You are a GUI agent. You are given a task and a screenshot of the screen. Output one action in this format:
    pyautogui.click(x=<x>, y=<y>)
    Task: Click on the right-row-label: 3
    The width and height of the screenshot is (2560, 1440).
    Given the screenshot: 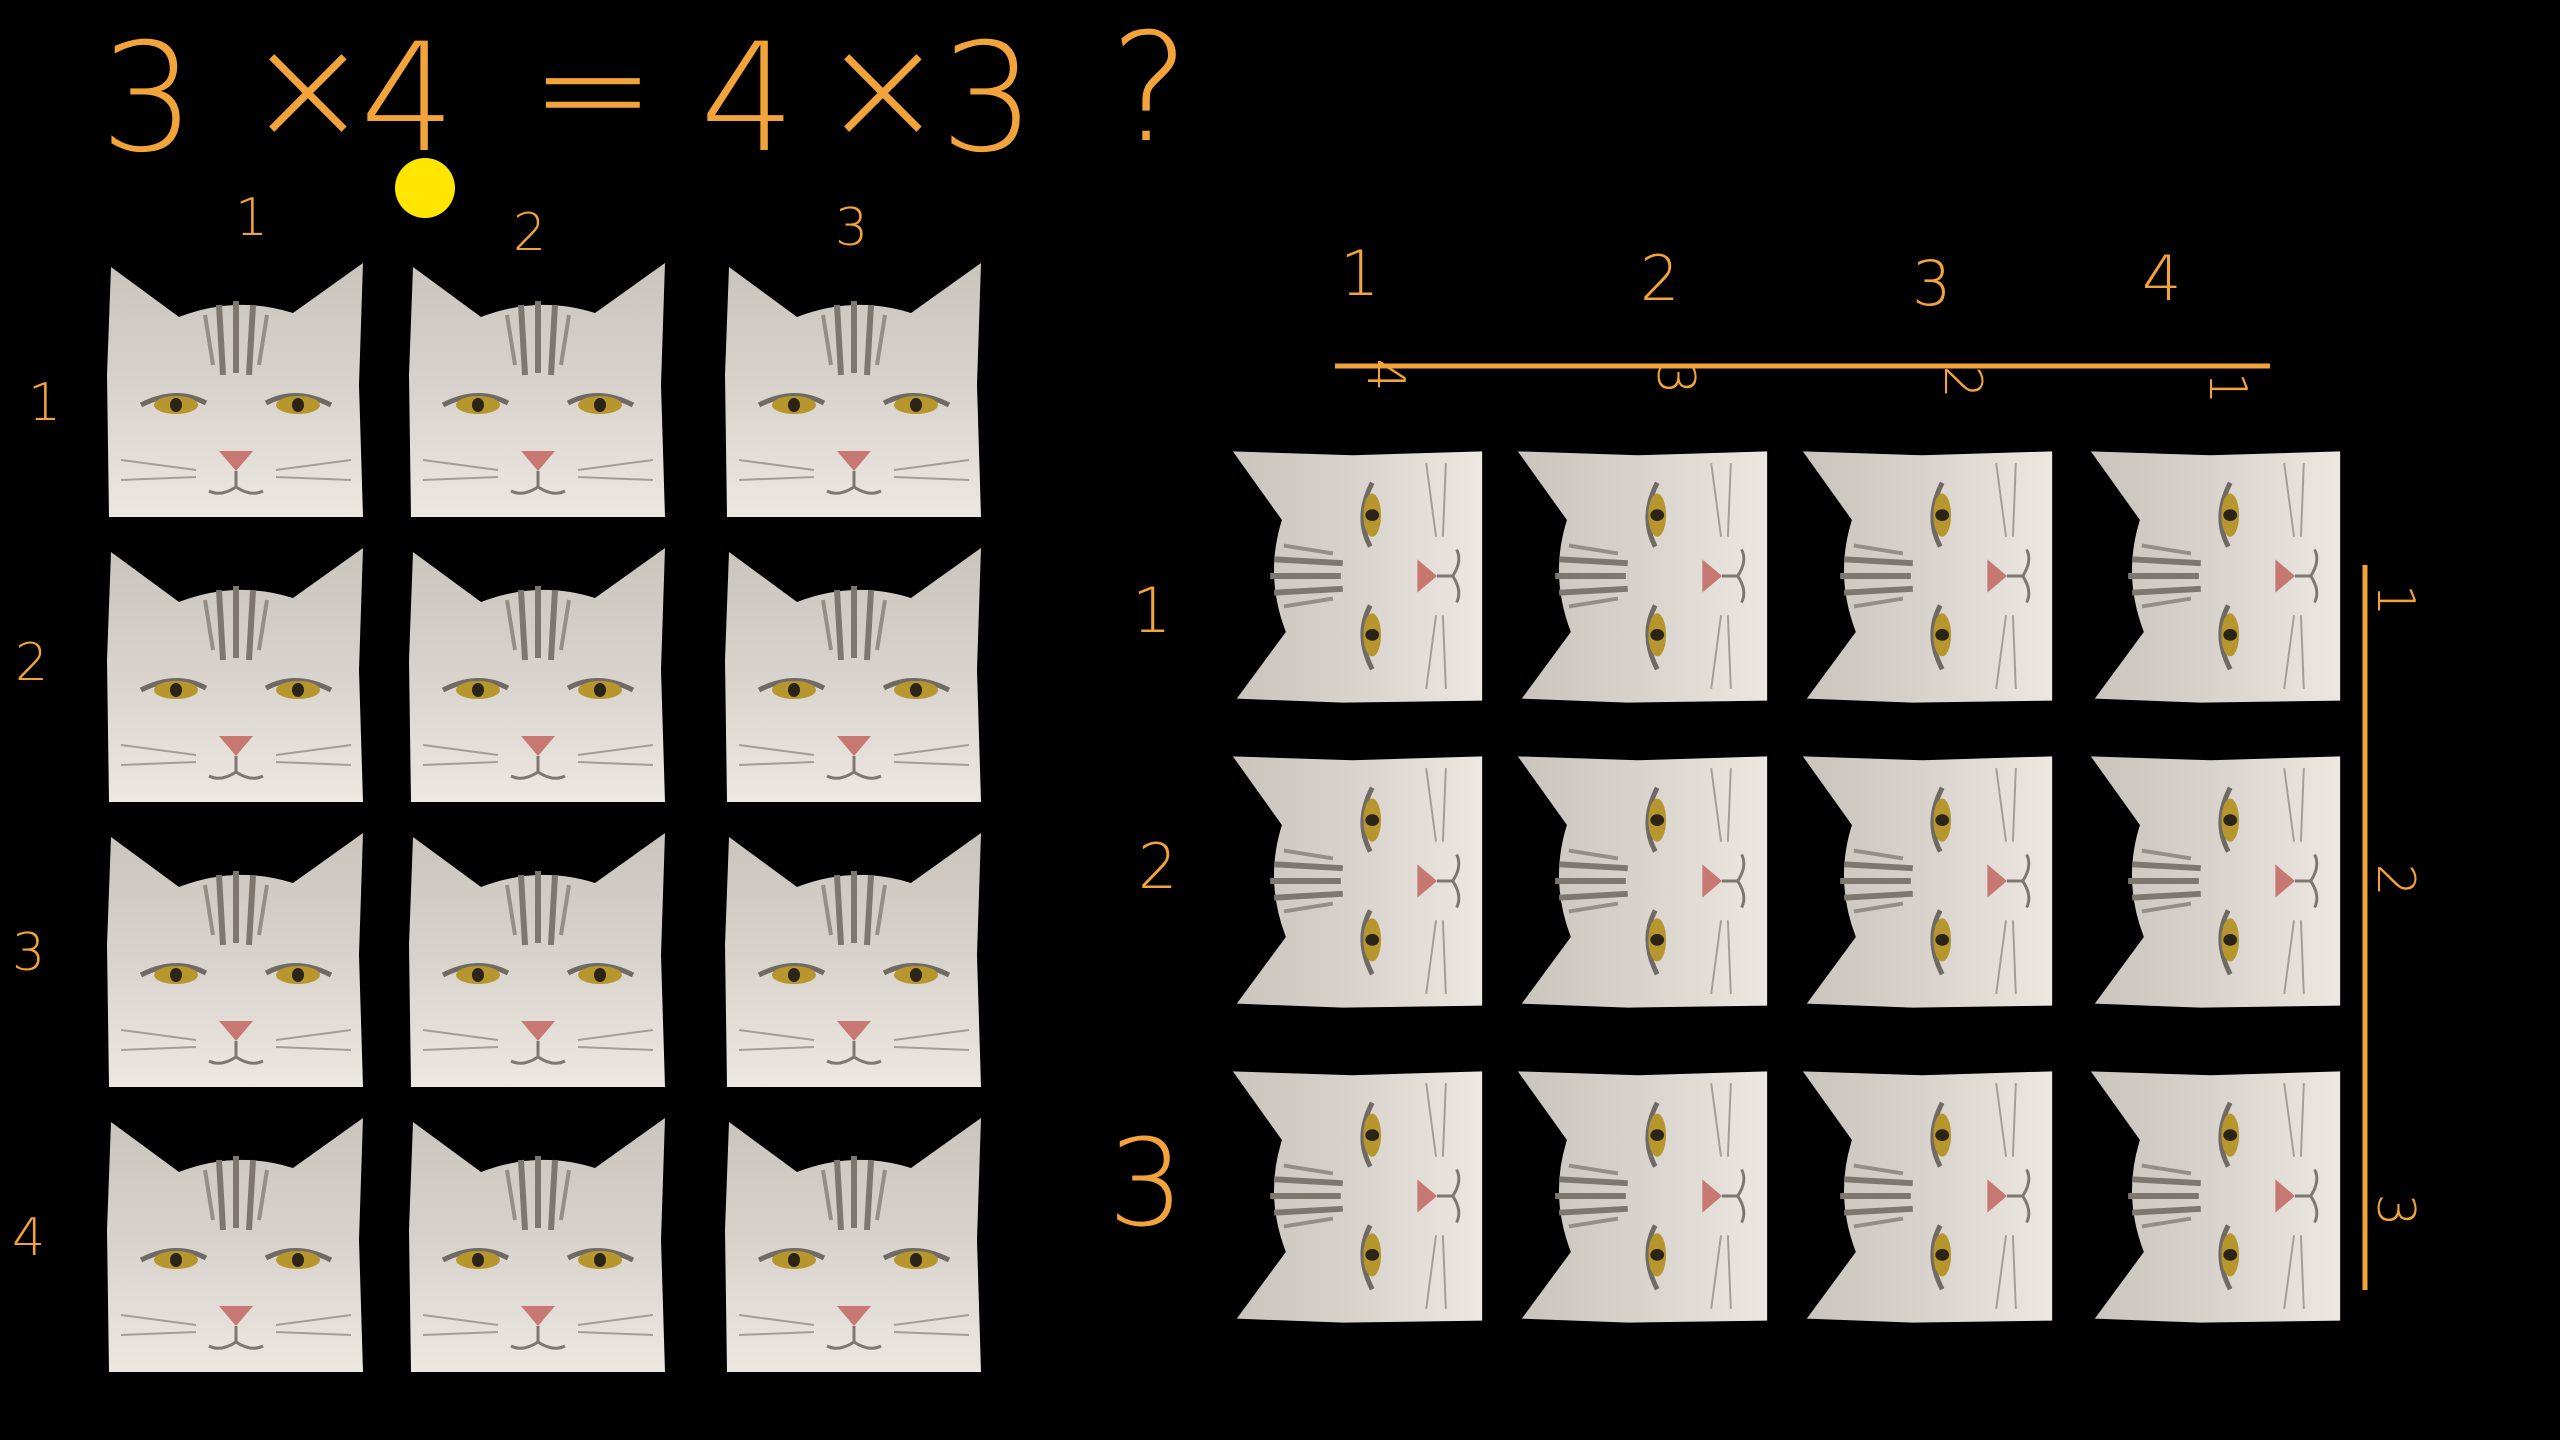 What is the action you would take?
    pyautogui.click(x=1146, y=1184)
    